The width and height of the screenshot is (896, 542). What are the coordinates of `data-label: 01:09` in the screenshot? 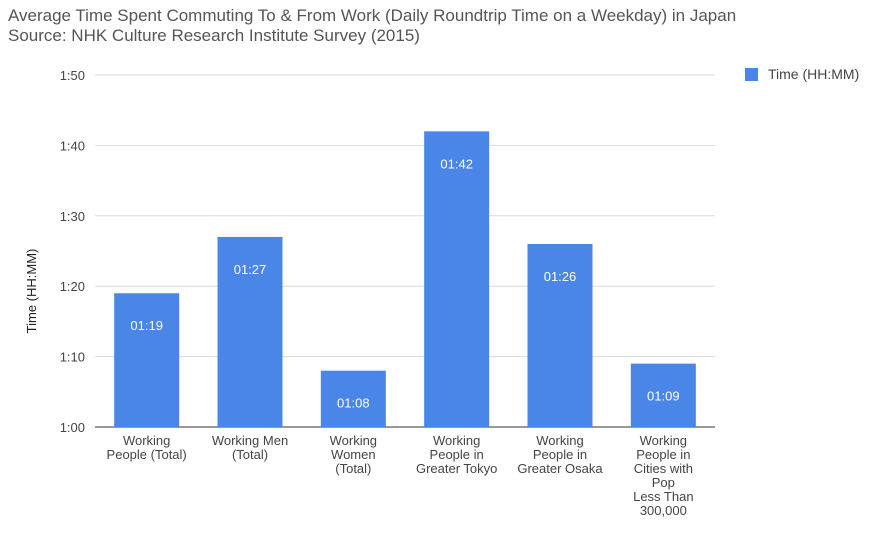 It's located at (663, 396).